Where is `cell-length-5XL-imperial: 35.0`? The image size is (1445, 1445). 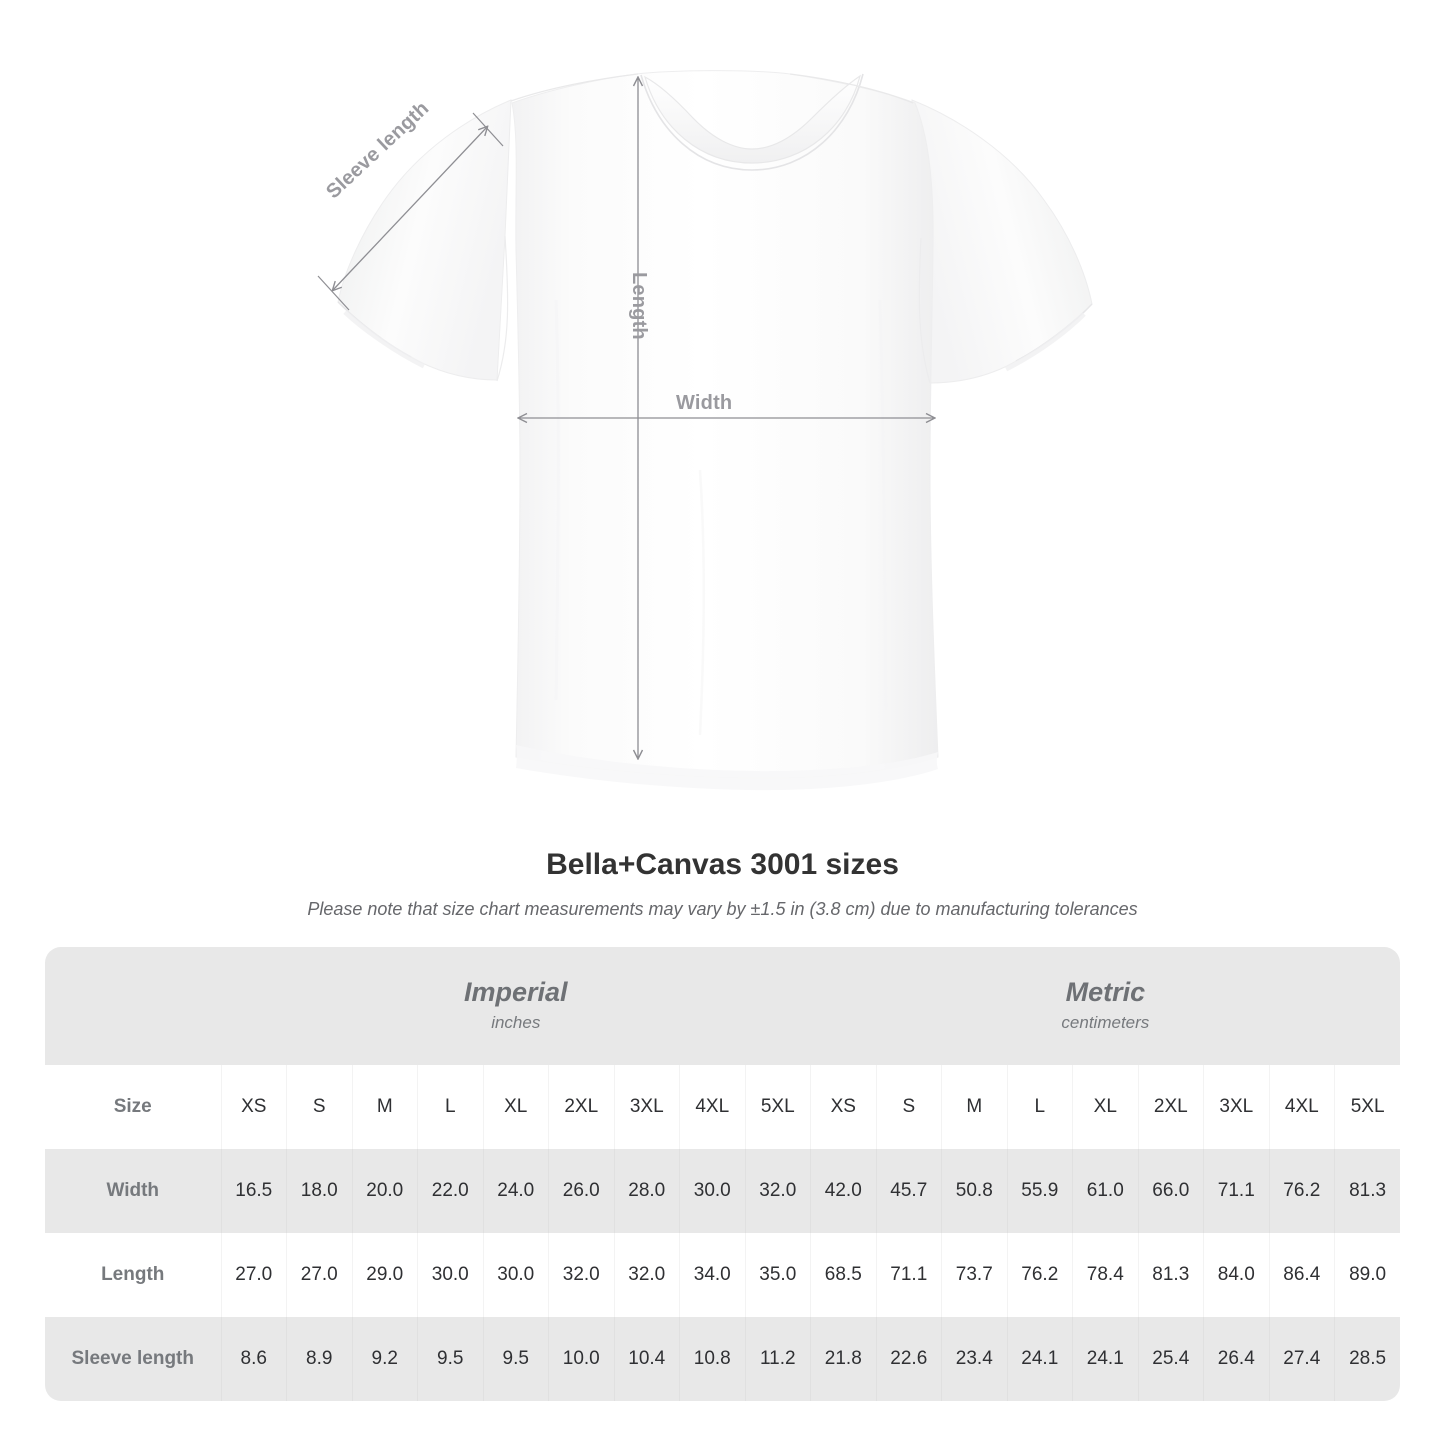
cell-length-5XL-imperial: 35.0 is located at coordinates (777, 1275).